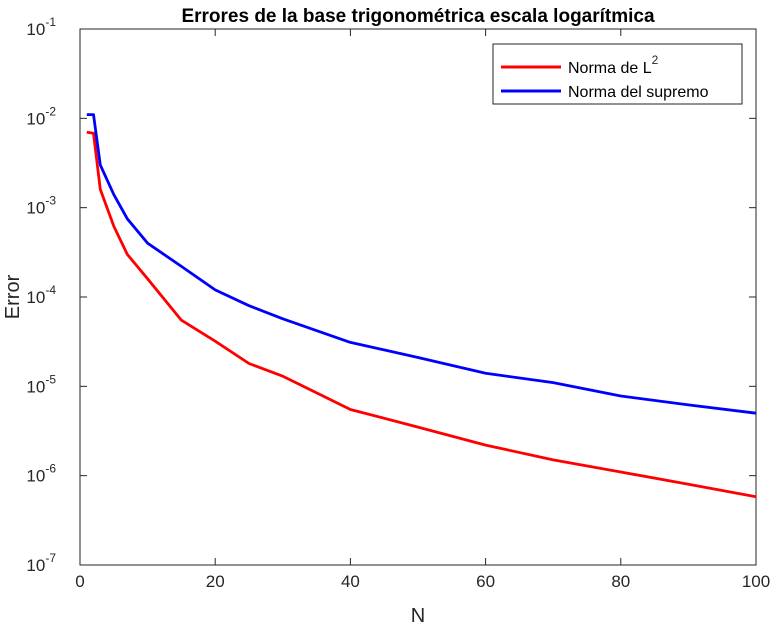  I want to click on y-tick-label: 10⁻⁴, so click(41, 295).